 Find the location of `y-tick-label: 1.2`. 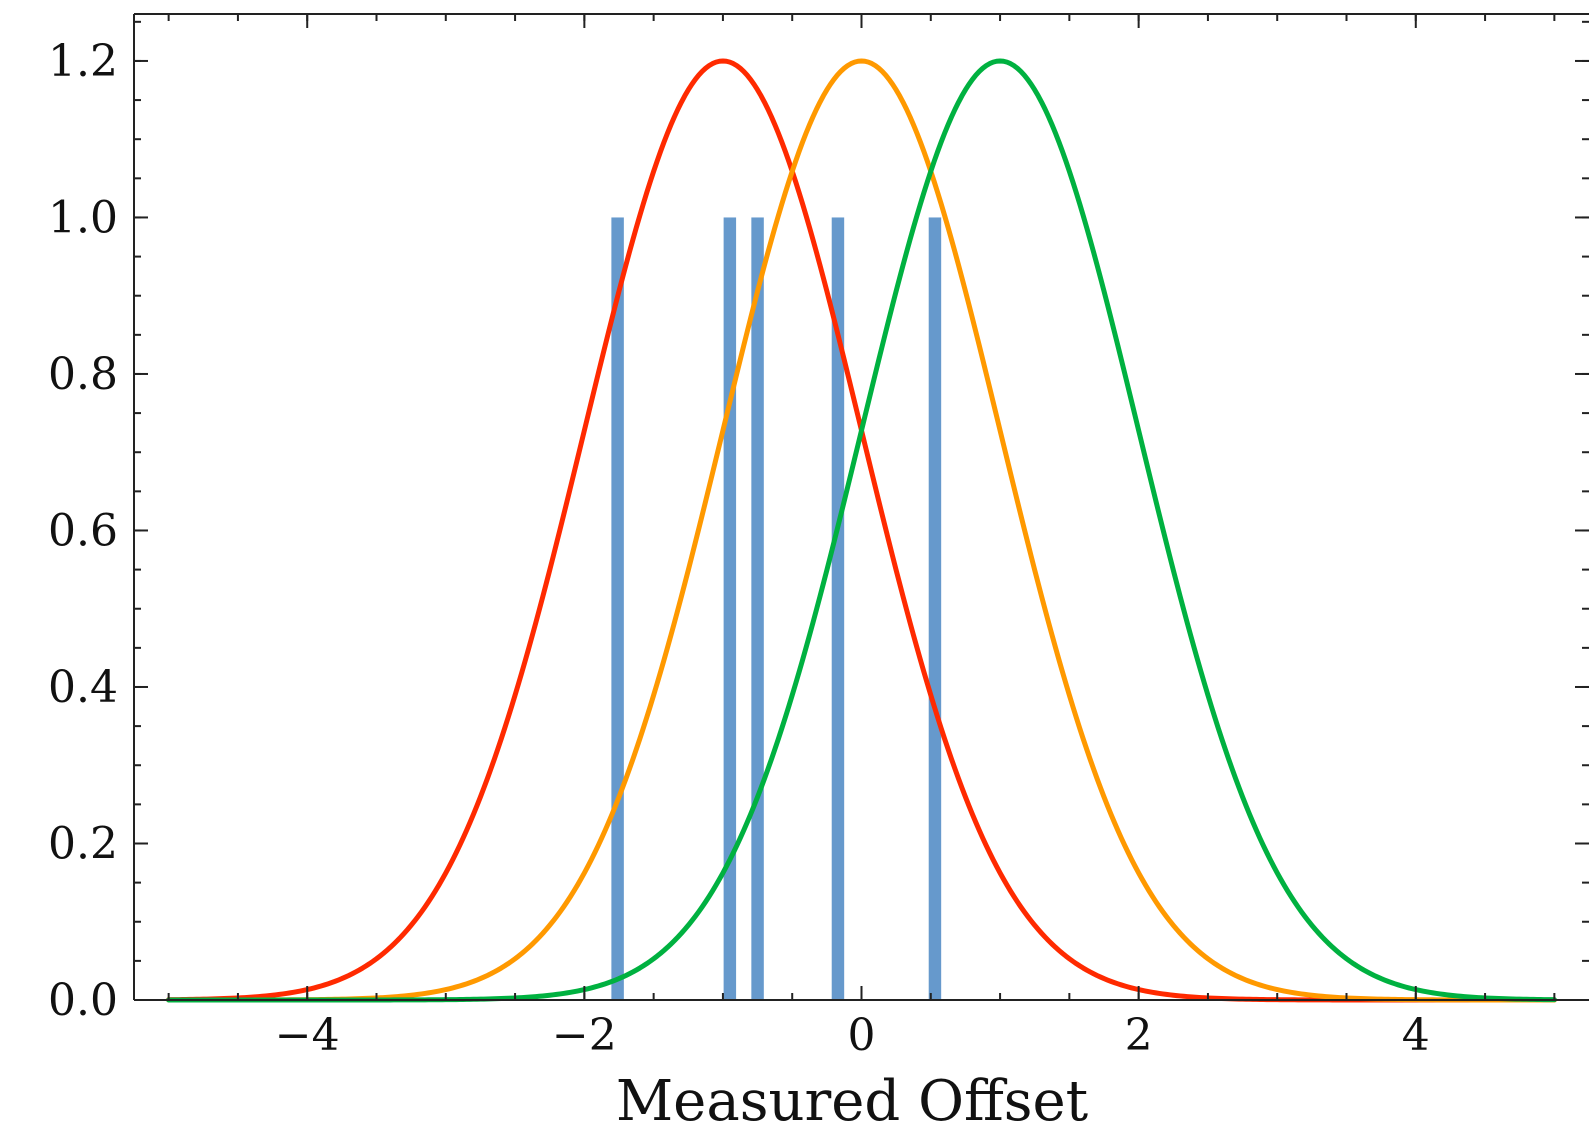

y-tick-label: 1.2 is located at coordinates (83, 61).